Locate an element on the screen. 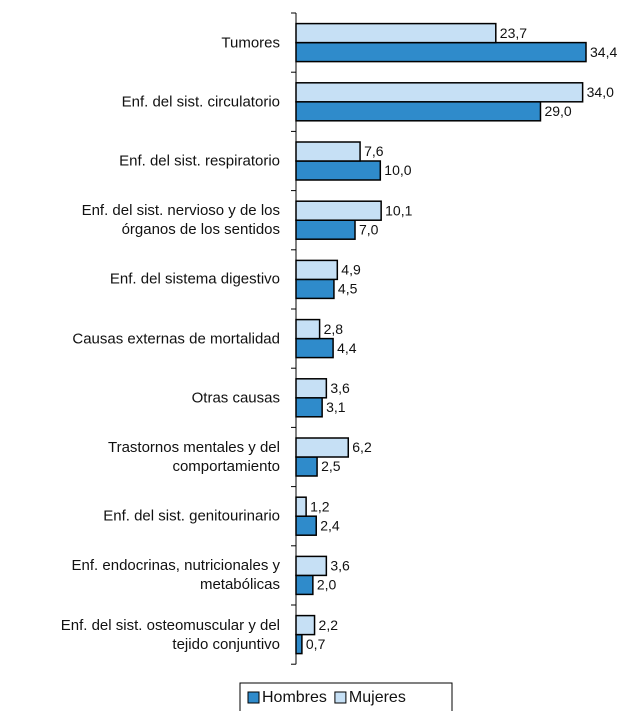 The width and height of the screenshot is (629, 711). value-label: 2,0 is located at coordinates (327, 585).